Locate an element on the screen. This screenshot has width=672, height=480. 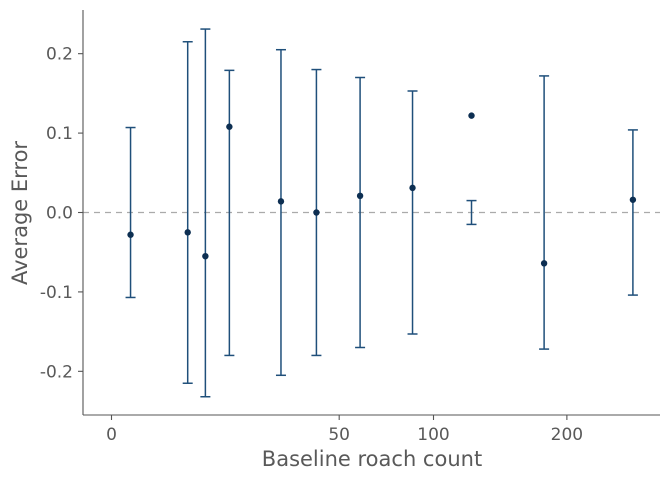
y-axis-title: Average Error is located at coordinates (20, 213).